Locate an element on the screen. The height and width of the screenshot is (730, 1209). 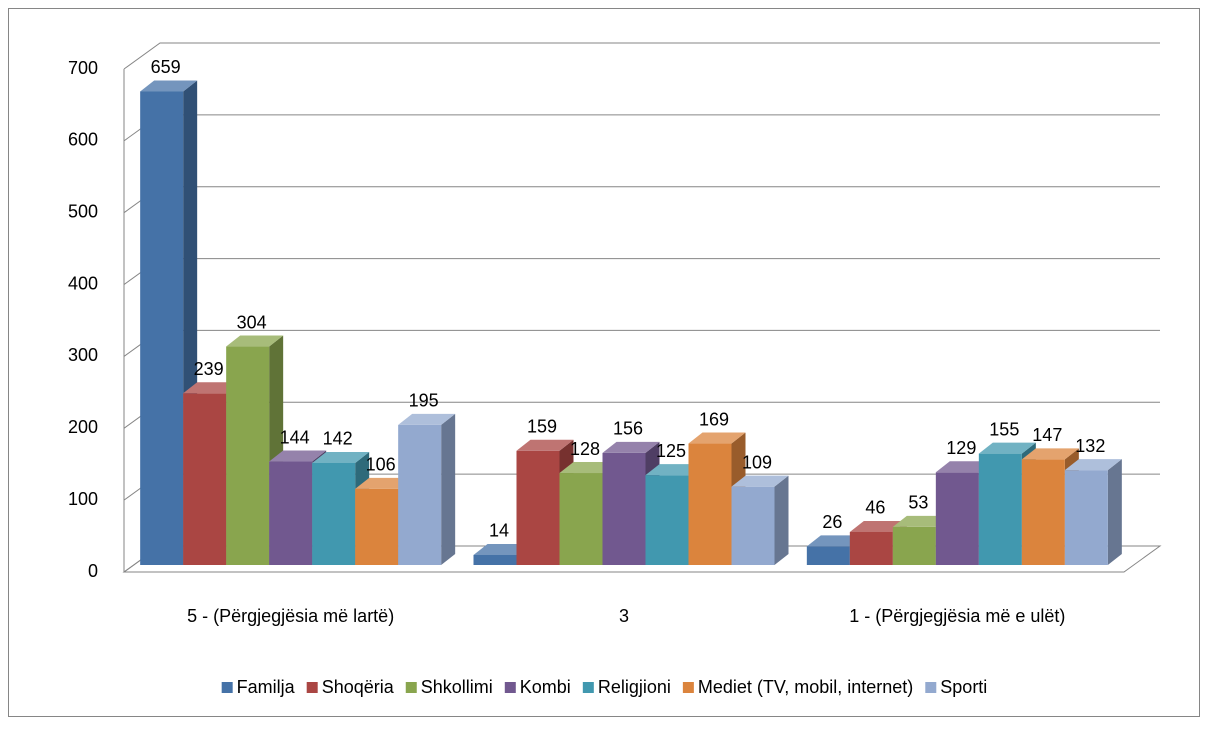
legend-label: Shkollimi is located at coordinates (457, 687).